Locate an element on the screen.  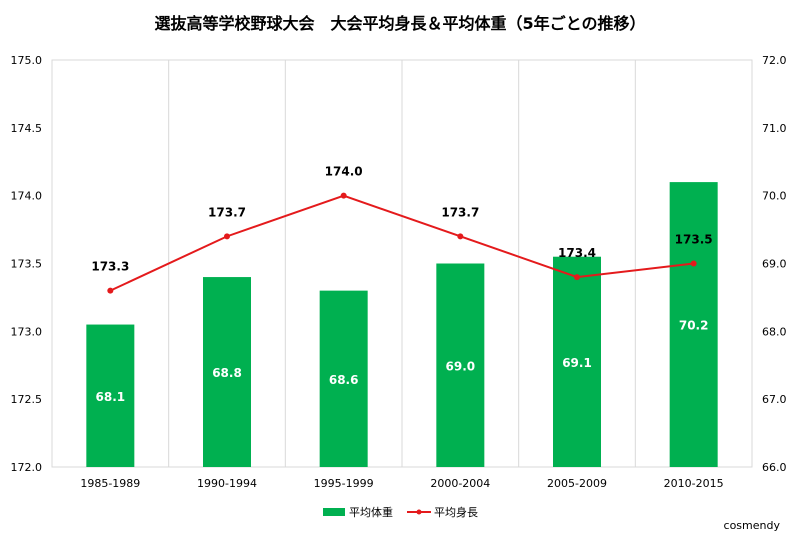
legend-marker-height is located at coordinates (419, 512).